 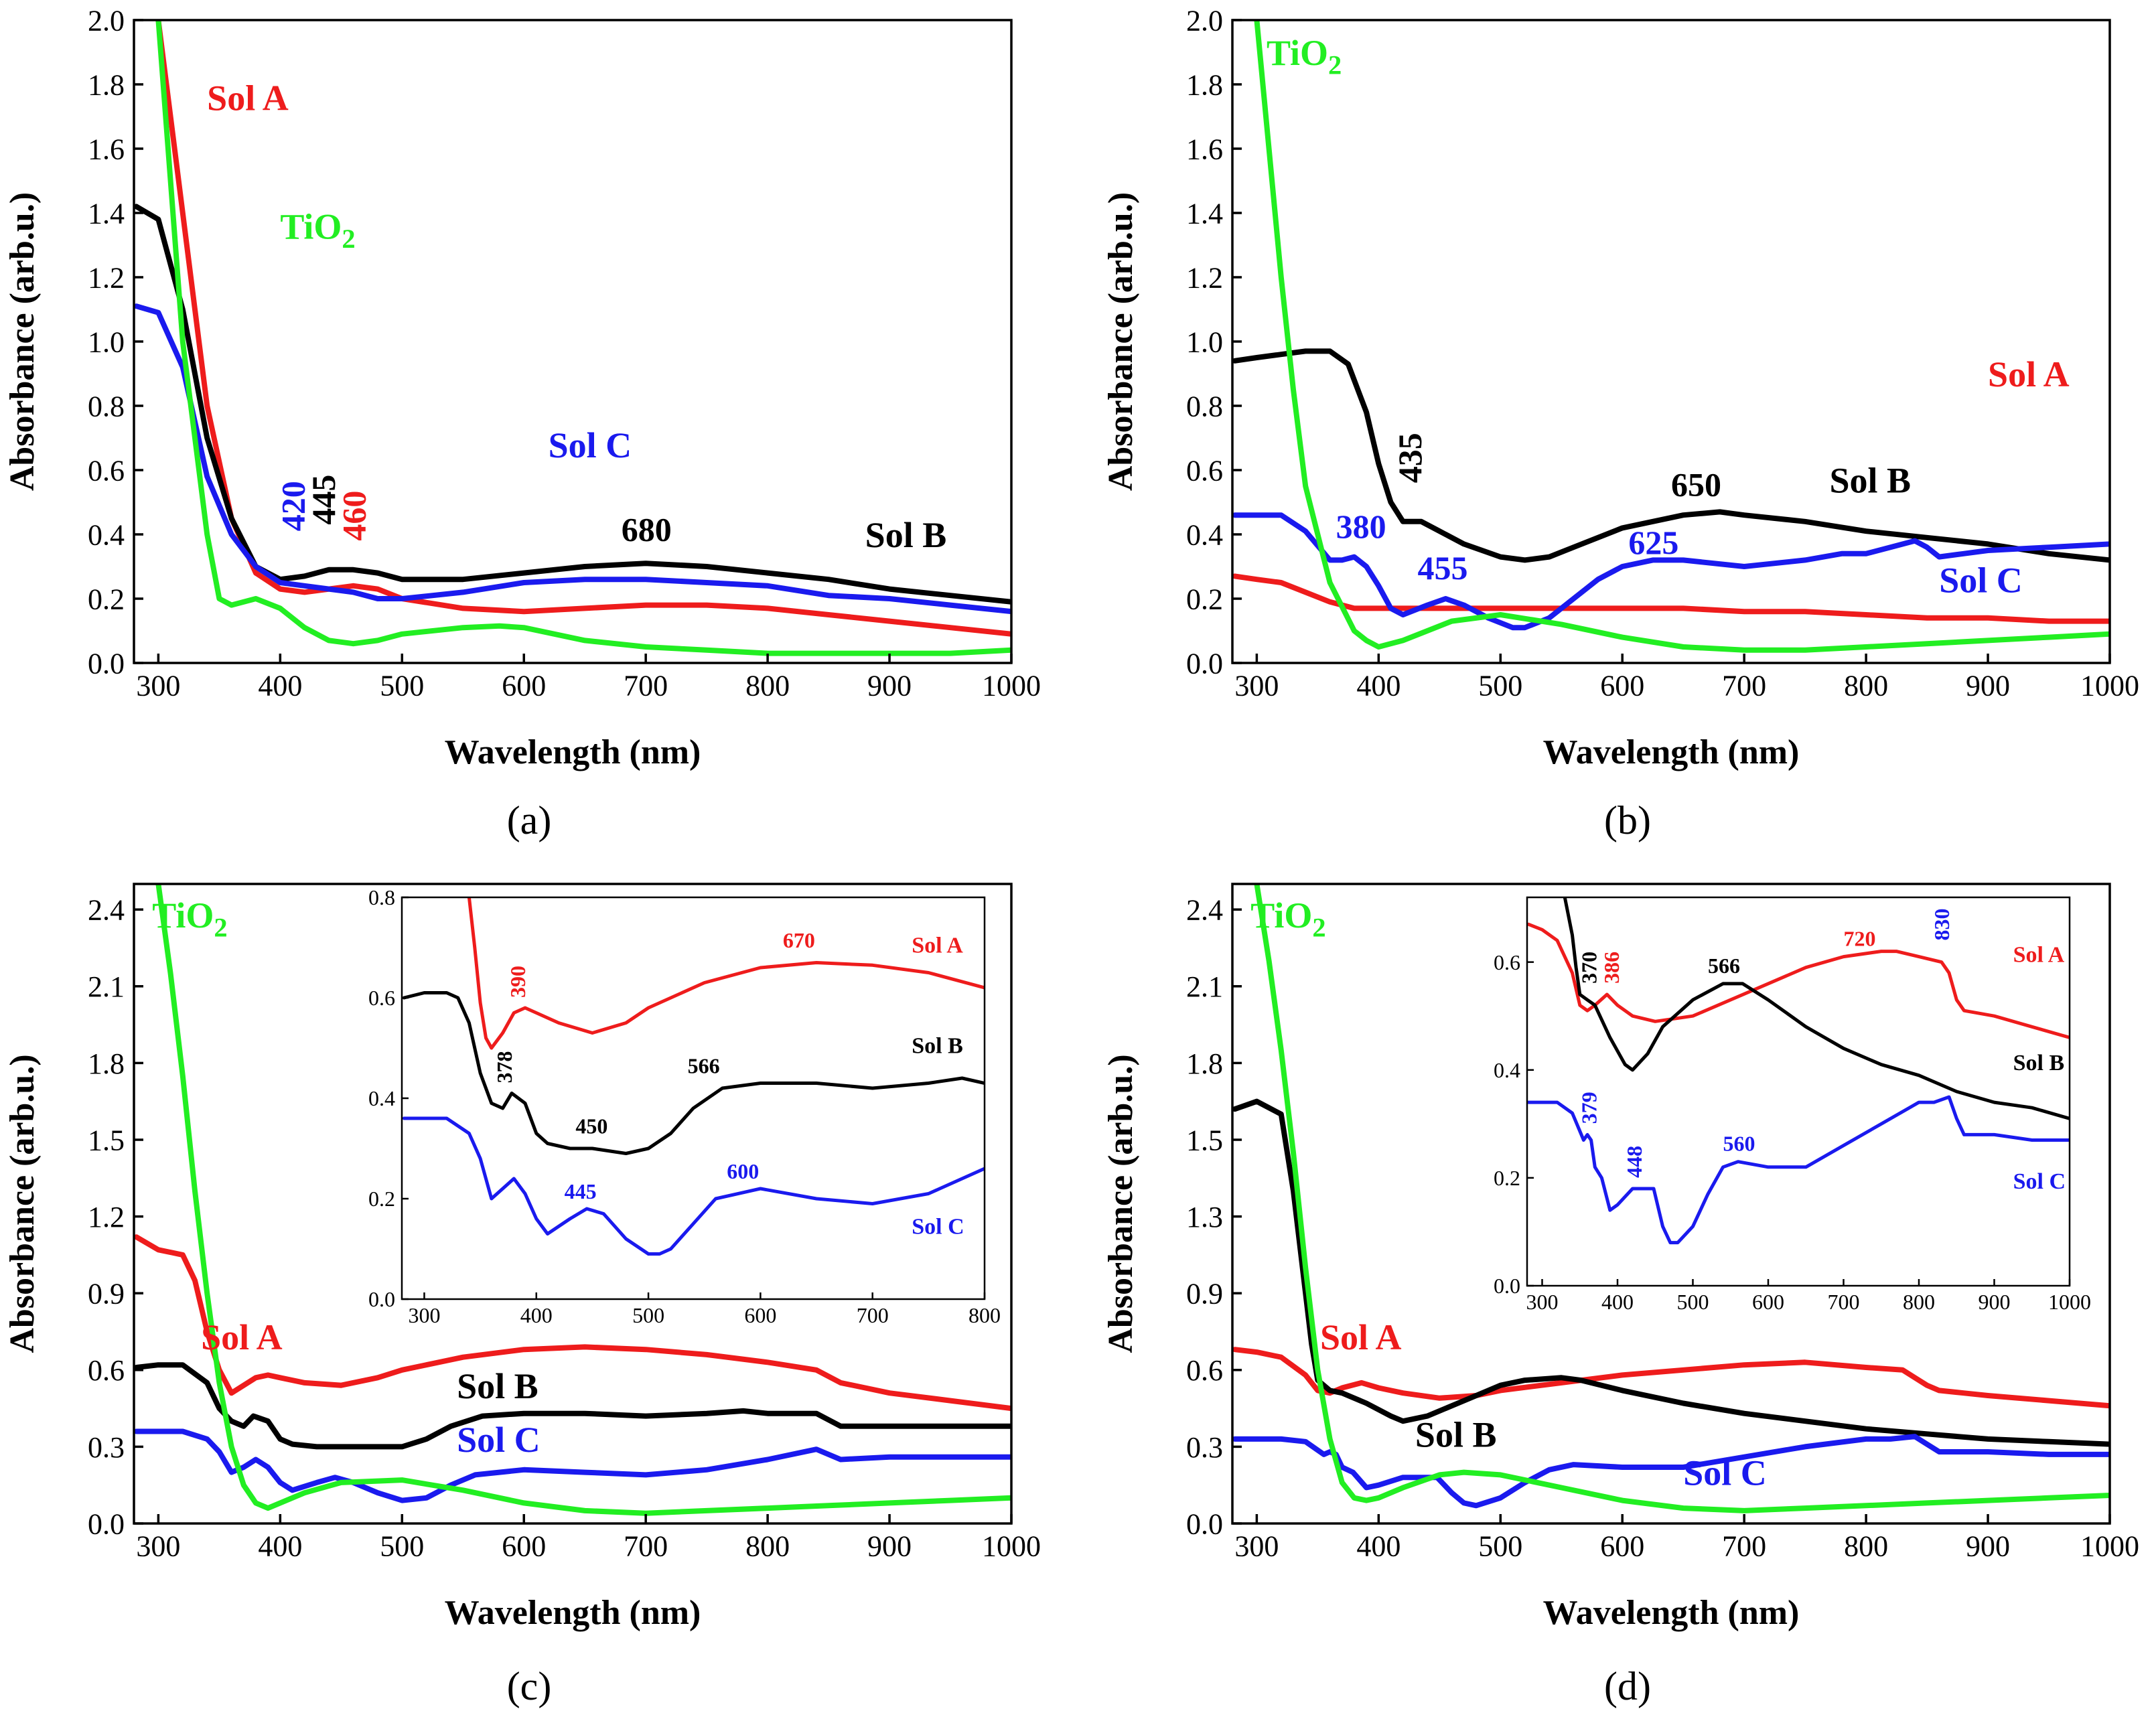 I want to click on panel-c-x-tick-label-900: 900, so click(x=889, y=1546).